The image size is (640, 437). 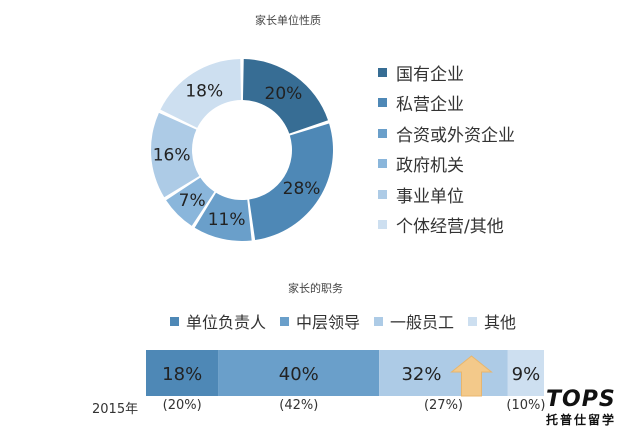 I want to click on pie-data-label: 16%, so click(x=172, y=155).